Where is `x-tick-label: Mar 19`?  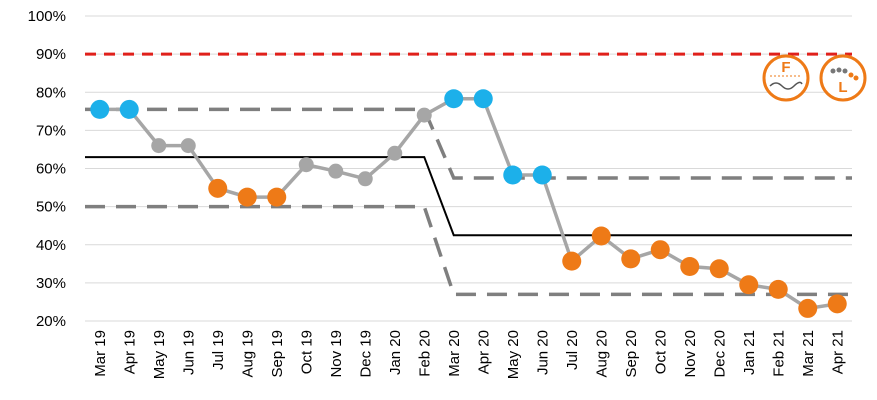
x-tick-label: Mar 19 is located at coordinates (100, 353).